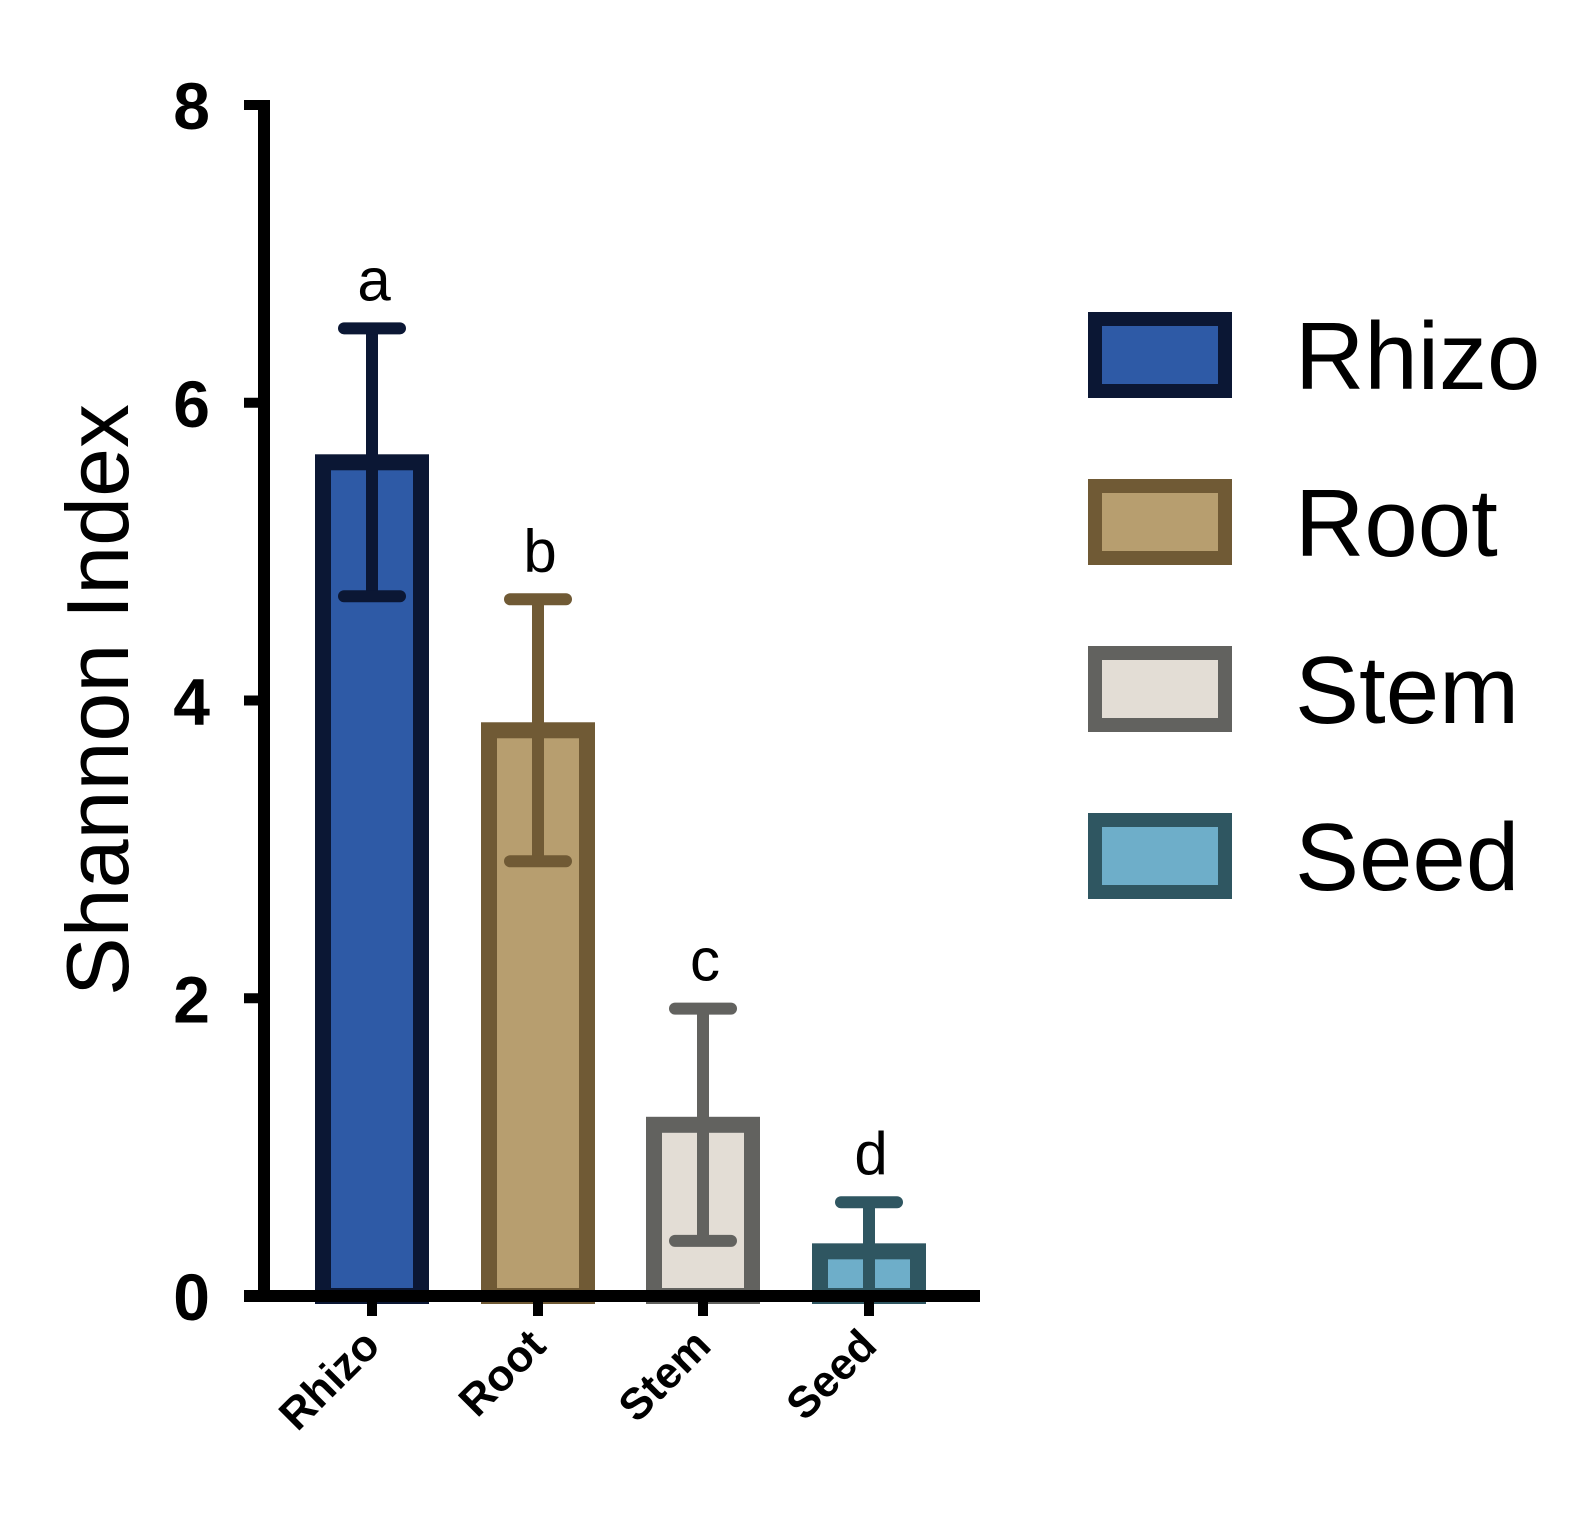 This screenshot has height=1534, width=1592. What do you see at coordinates (1407, 690) in the screenshot?
I see `legend-label: Stem` at bounding box center [1407, 690].